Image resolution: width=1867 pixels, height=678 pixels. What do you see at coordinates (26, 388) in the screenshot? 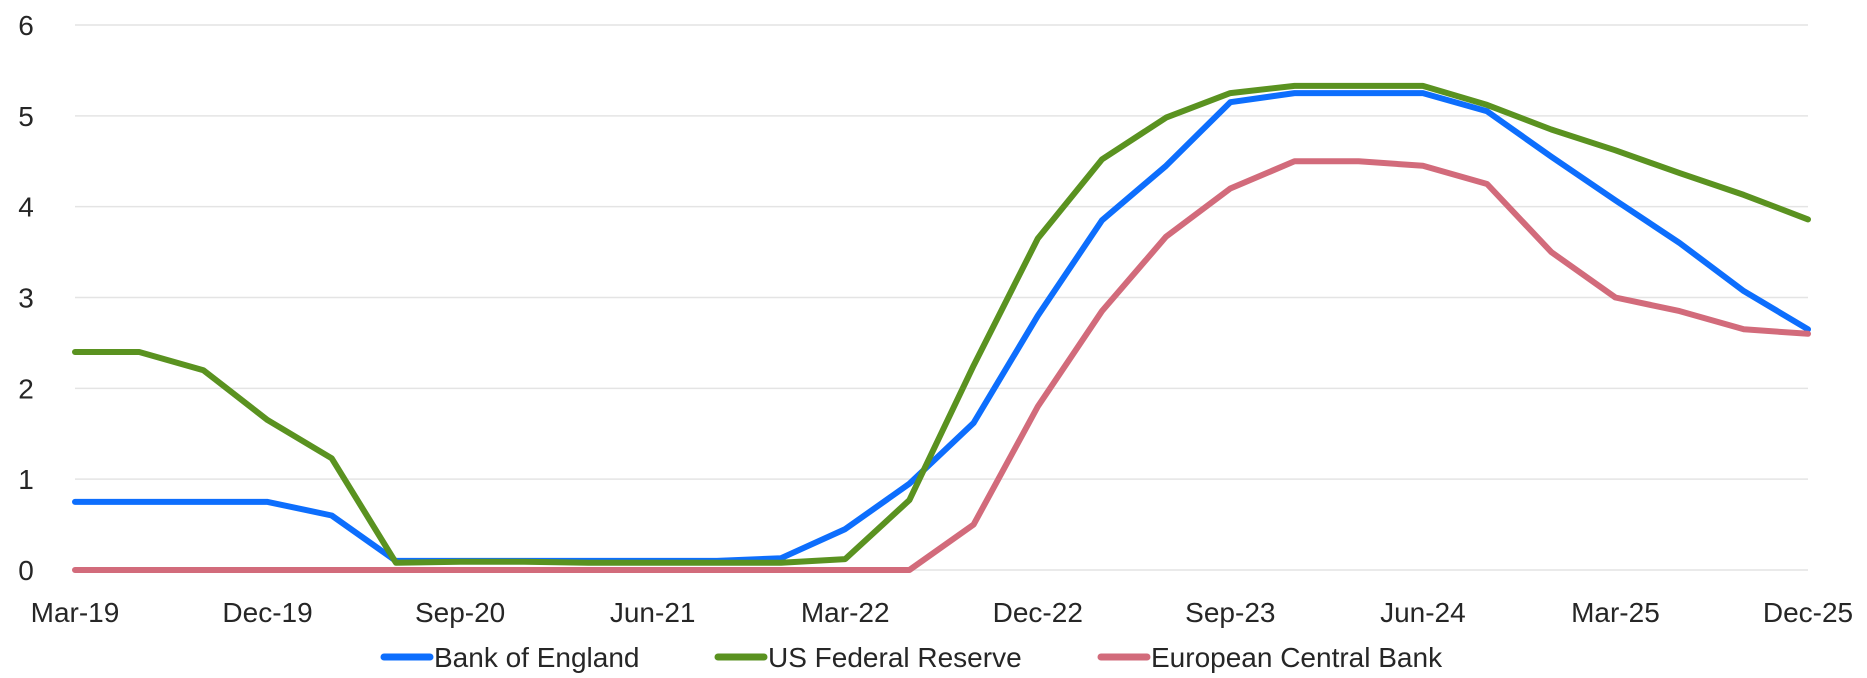
I see `y-tick-label: 2` at bounding box center [26, 388].